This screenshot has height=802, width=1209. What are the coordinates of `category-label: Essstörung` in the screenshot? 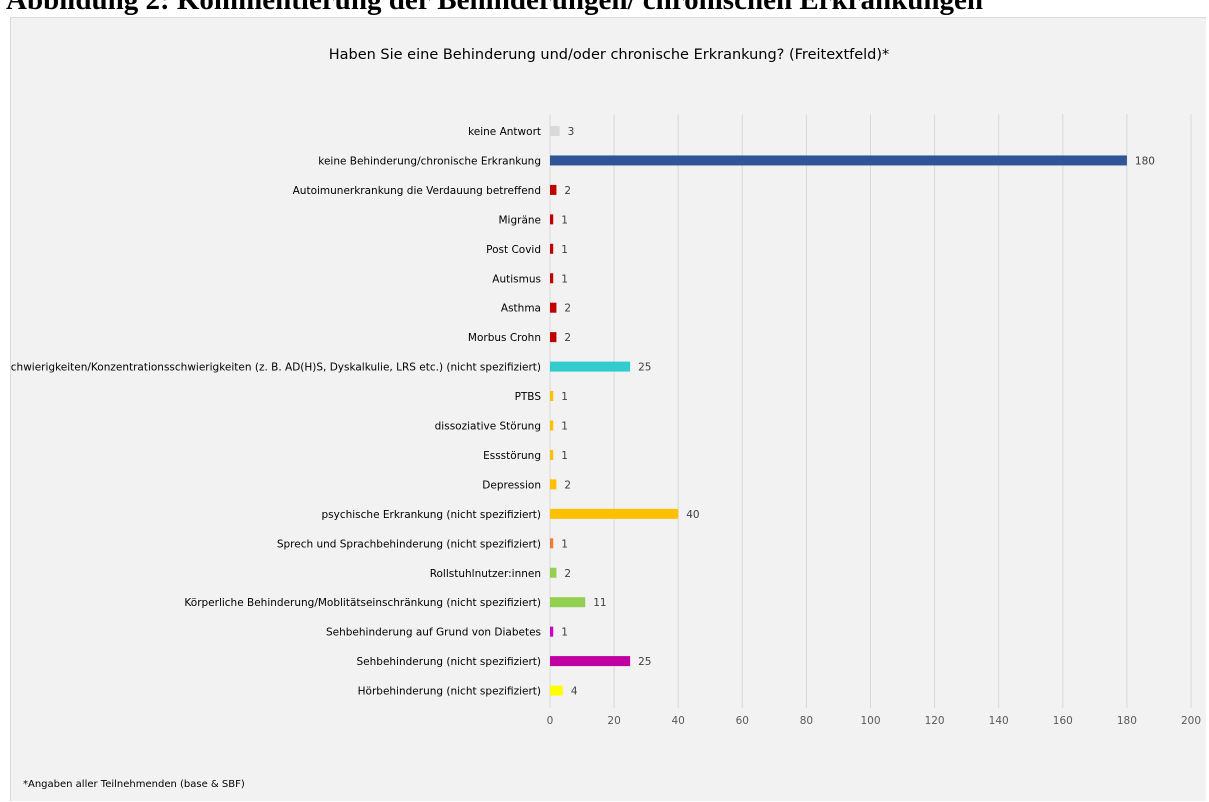 It's located at (512, 456).